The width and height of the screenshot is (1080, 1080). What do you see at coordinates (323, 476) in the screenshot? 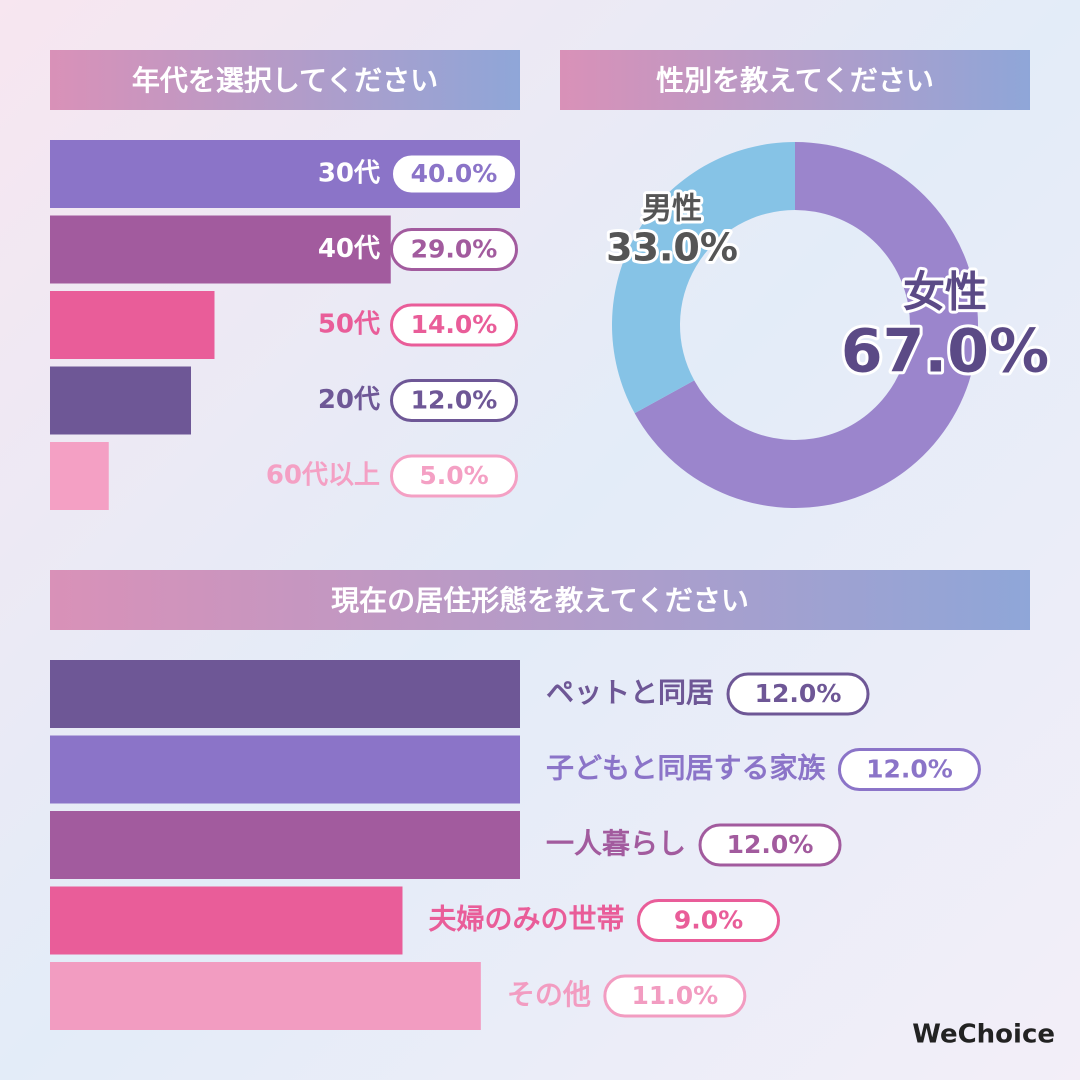
I see `category-label: 60代以上` at bounding box center [323, 476].